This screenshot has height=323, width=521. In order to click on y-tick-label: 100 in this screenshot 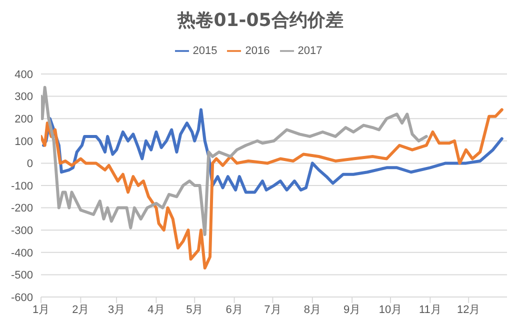, I will do `click(23, 142)`.